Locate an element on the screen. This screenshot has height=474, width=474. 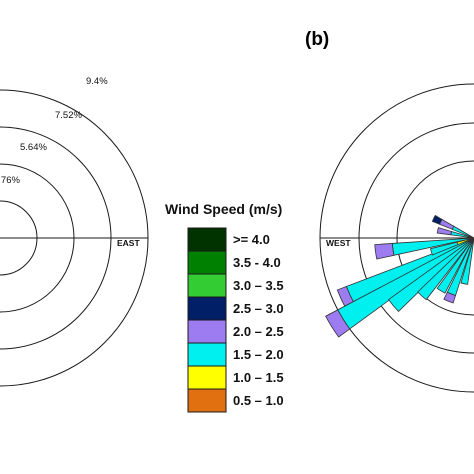
ring-label-5-64: 5.64% is located at coordinates (33, 147).